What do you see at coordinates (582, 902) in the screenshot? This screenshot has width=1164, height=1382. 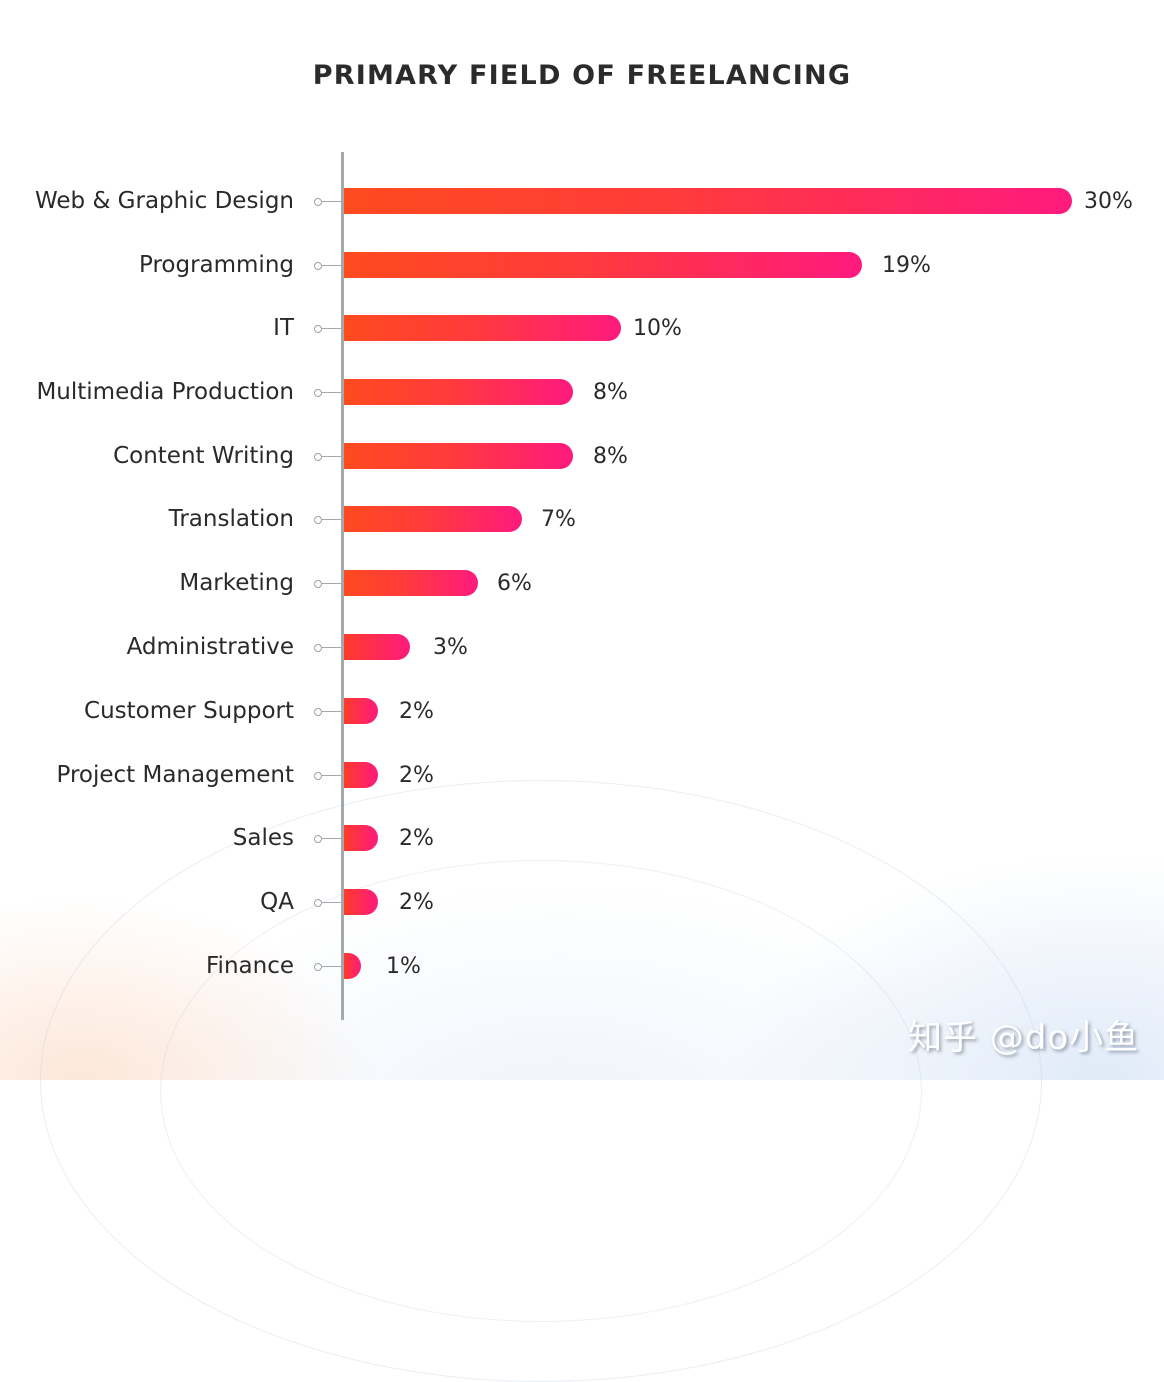 I see `bar-row: QA 2%` at bounding box center [582, 902].